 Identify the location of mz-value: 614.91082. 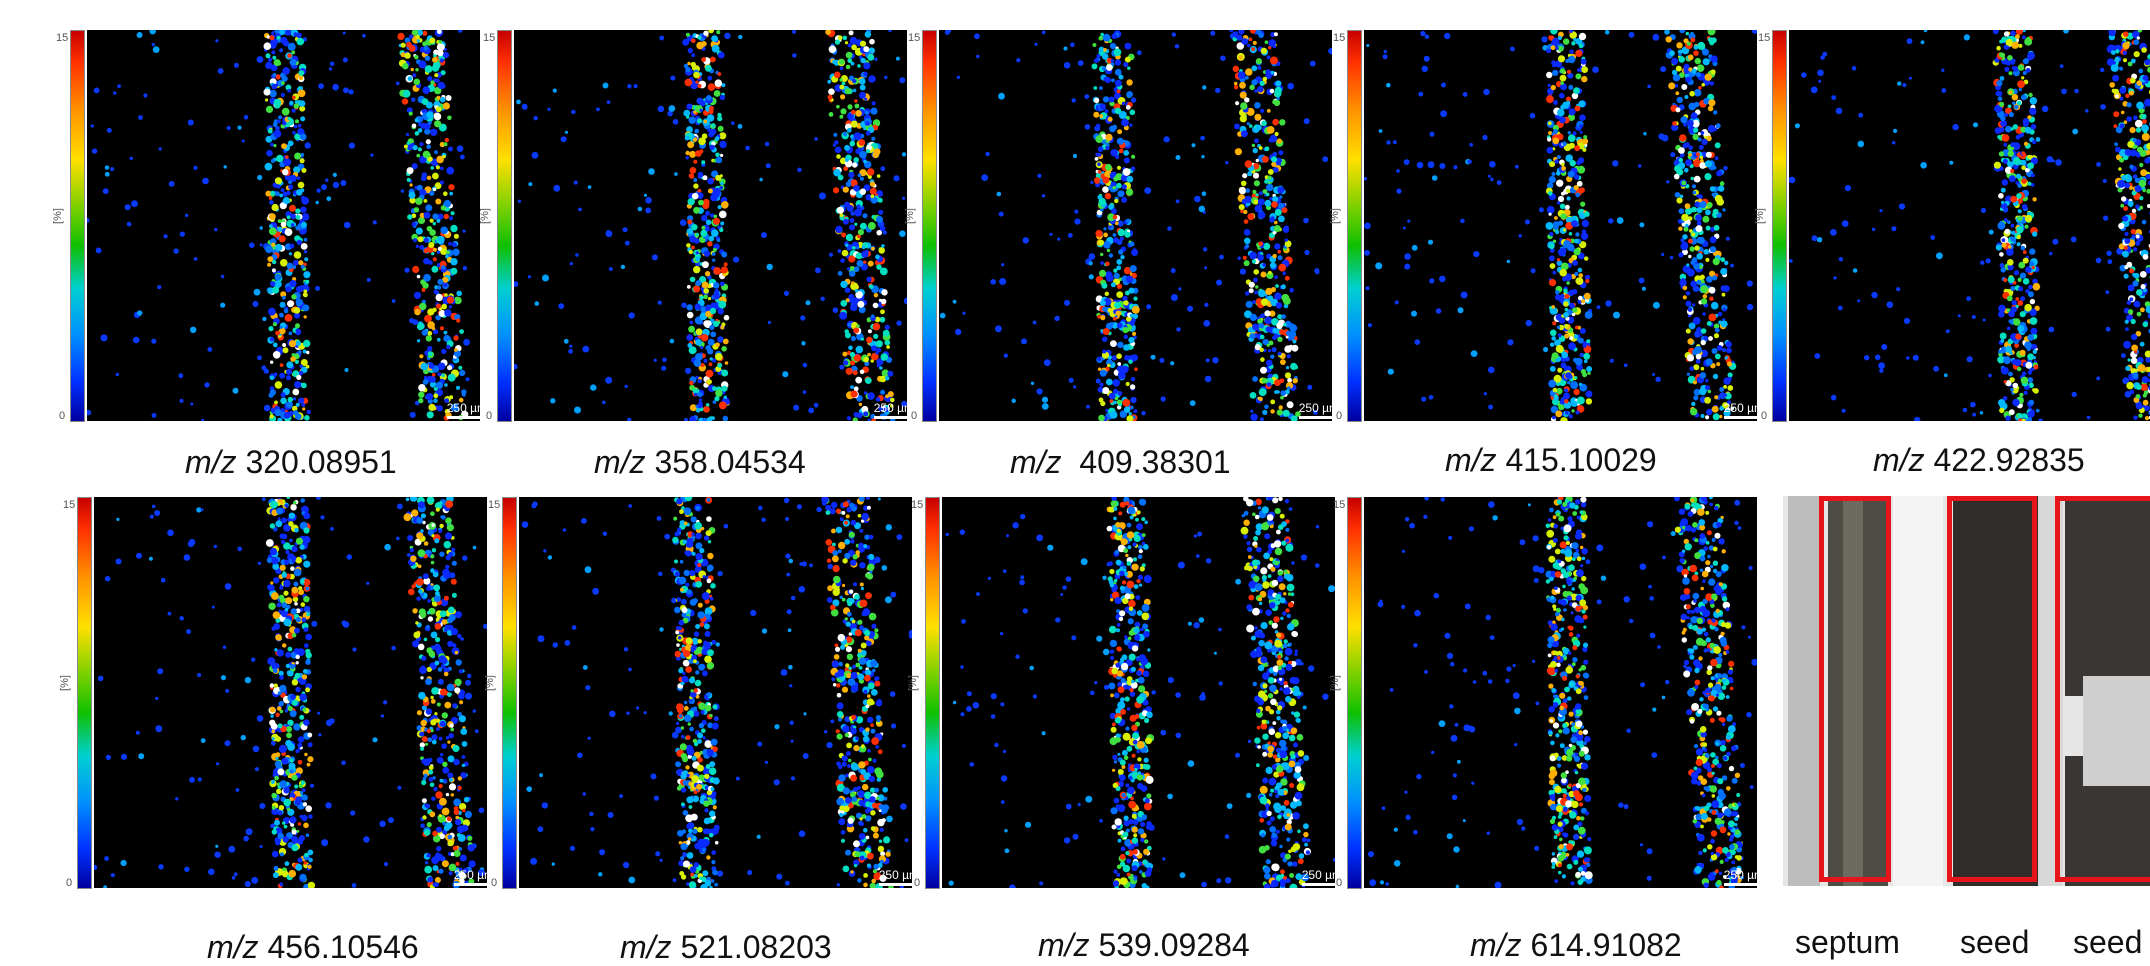
(1605, 945).